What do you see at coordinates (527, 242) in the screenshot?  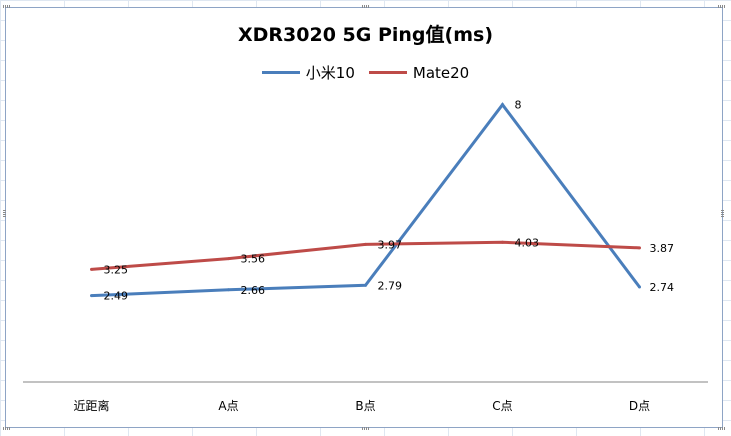 I see `data-label-1-3: 4.03` at bounding box center [527, 242].